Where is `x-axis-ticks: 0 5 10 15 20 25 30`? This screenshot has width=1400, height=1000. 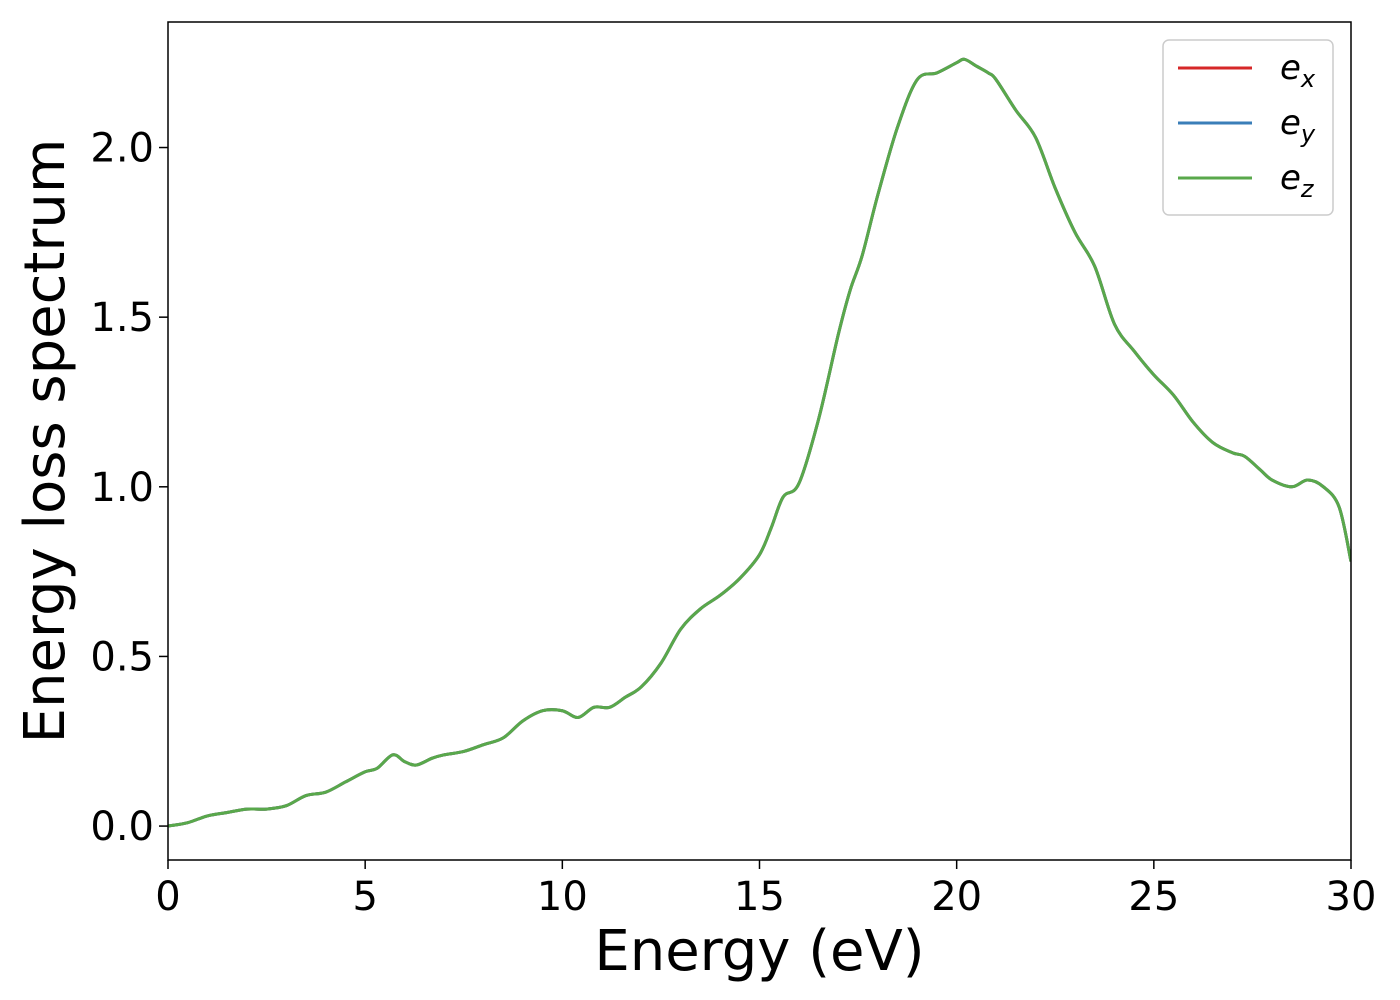 x-axis-ticks: 0 5 10 15 20 25 30 is located at coordinates (765, 890).